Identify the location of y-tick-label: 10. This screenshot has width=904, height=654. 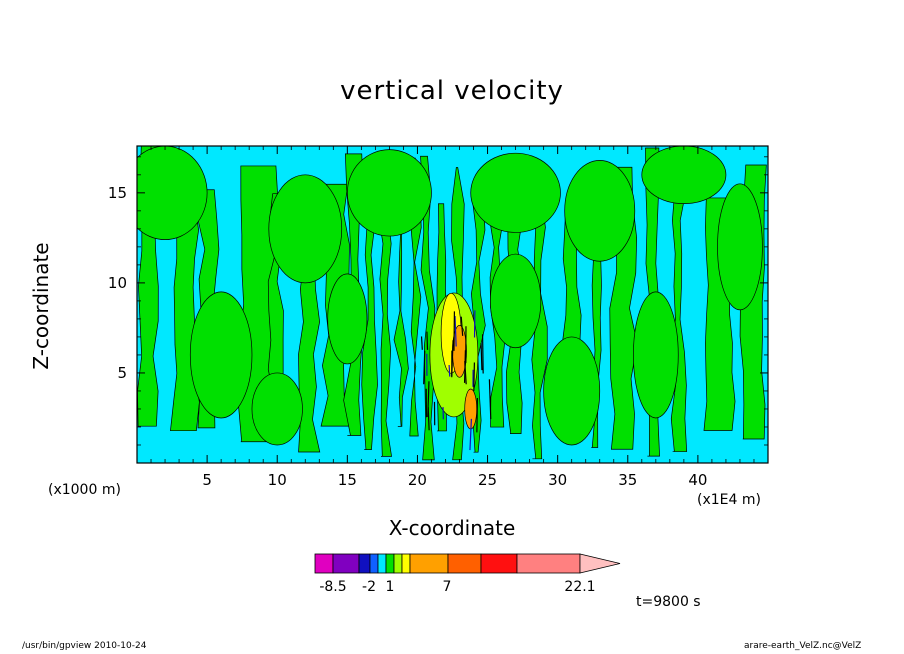
(117, 283).